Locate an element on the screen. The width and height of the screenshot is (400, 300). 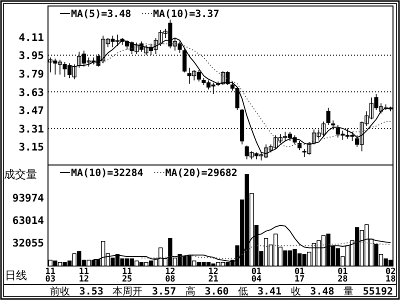
y-tick-label: 3.47 is located at coordinates (31, 111).